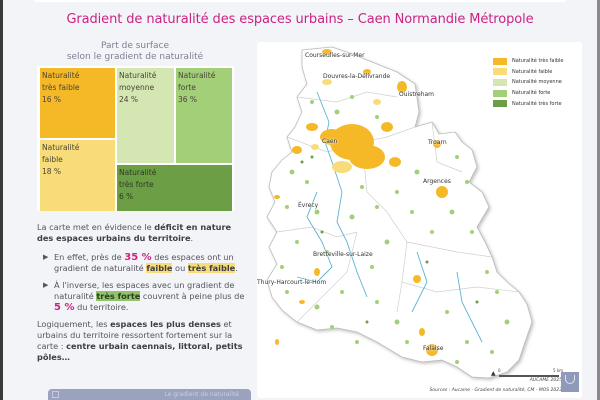  Describe the element at coordinates (201, 394) in the screenshot. I see `tab-label: Le gradient de naturalité` at that location.